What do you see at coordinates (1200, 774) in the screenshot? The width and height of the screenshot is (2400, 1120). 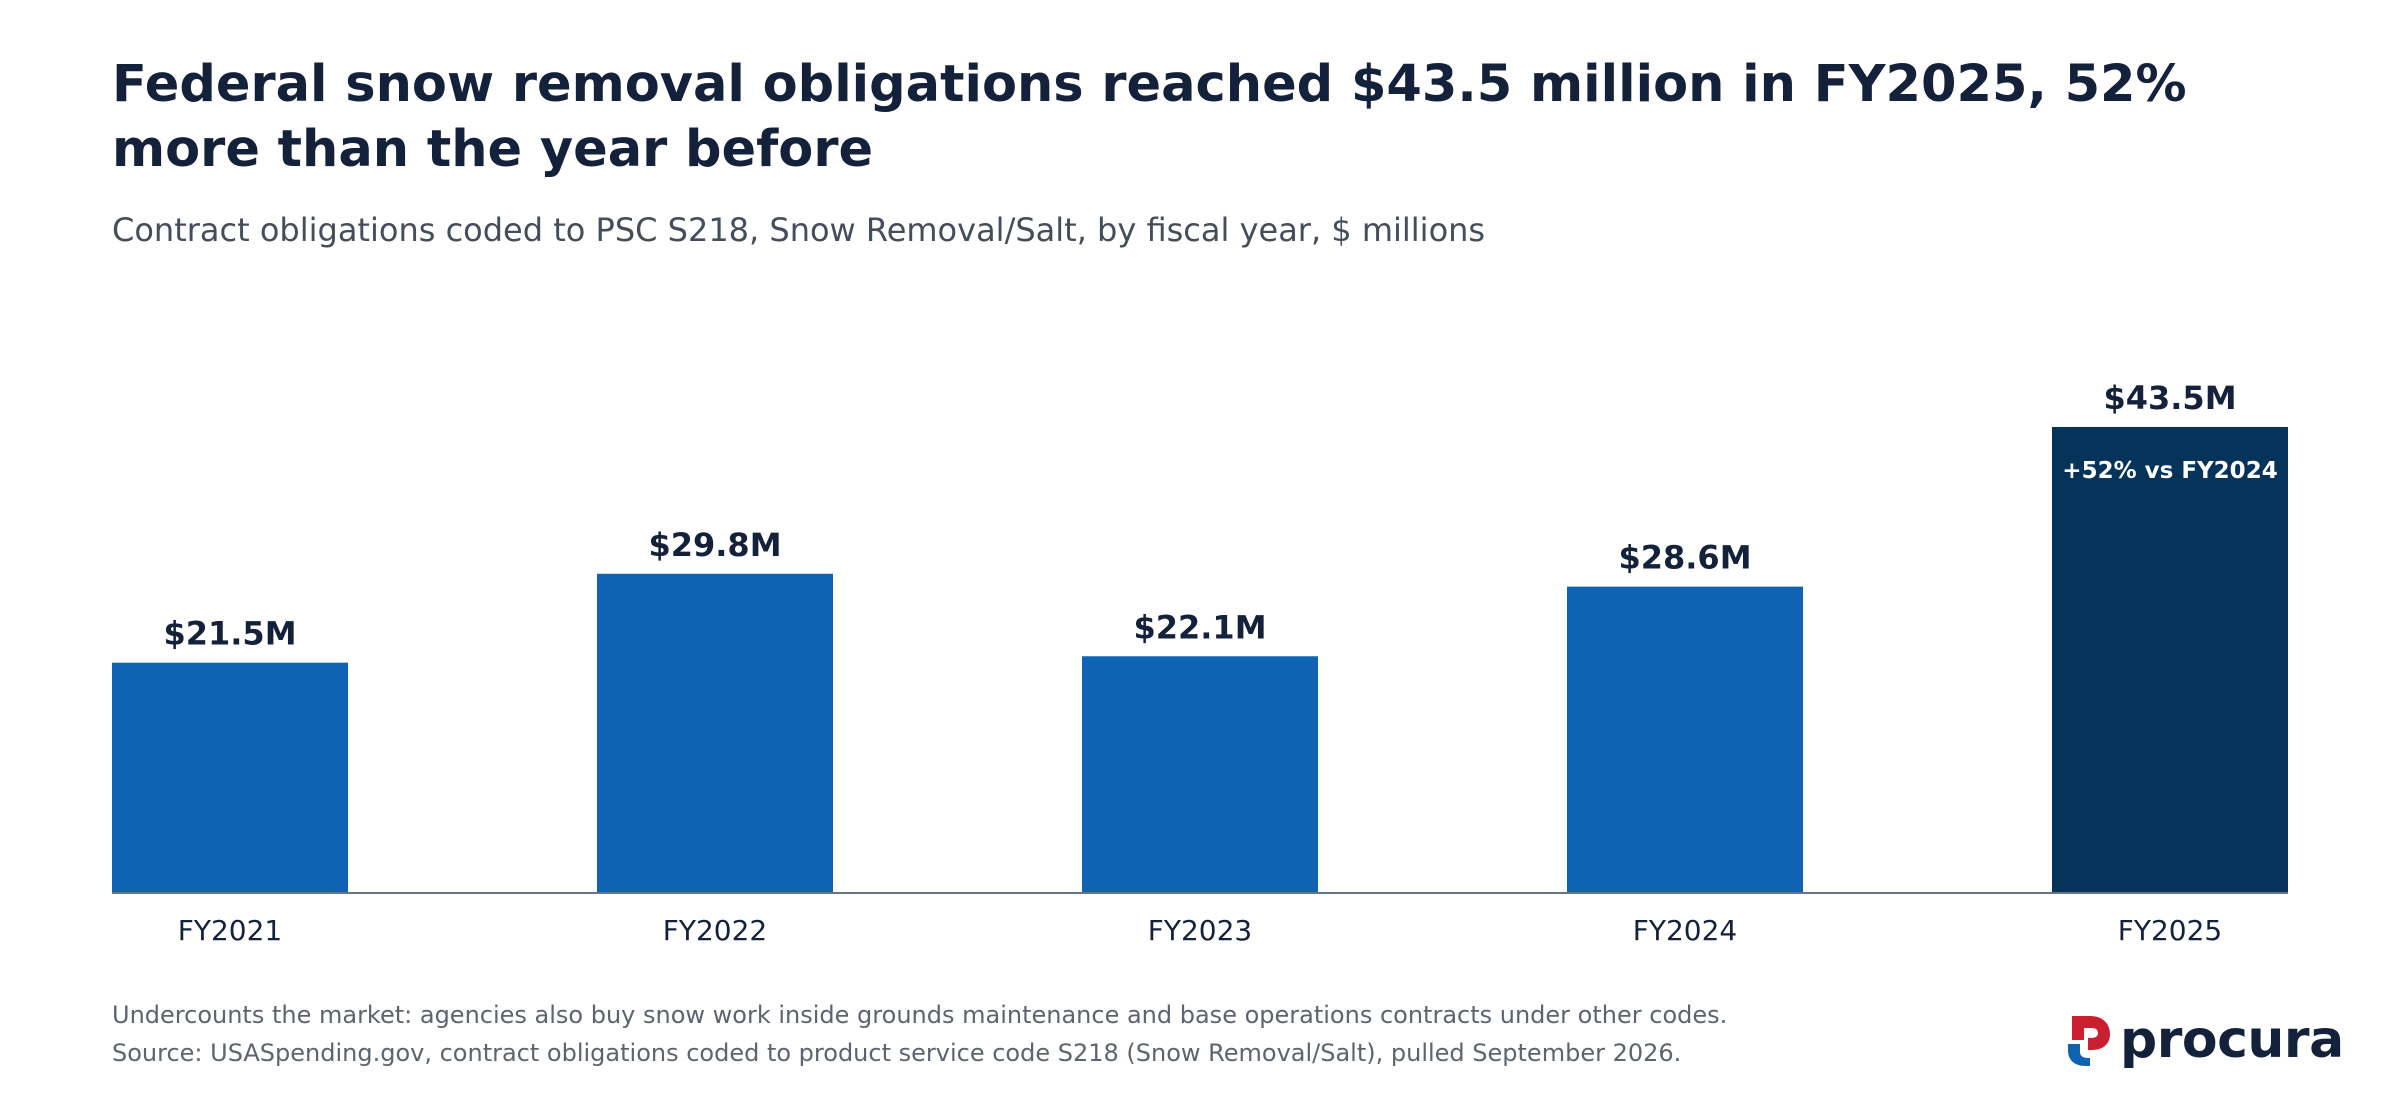 I see `bar-fy2023` at bounding box center [1200, 774].